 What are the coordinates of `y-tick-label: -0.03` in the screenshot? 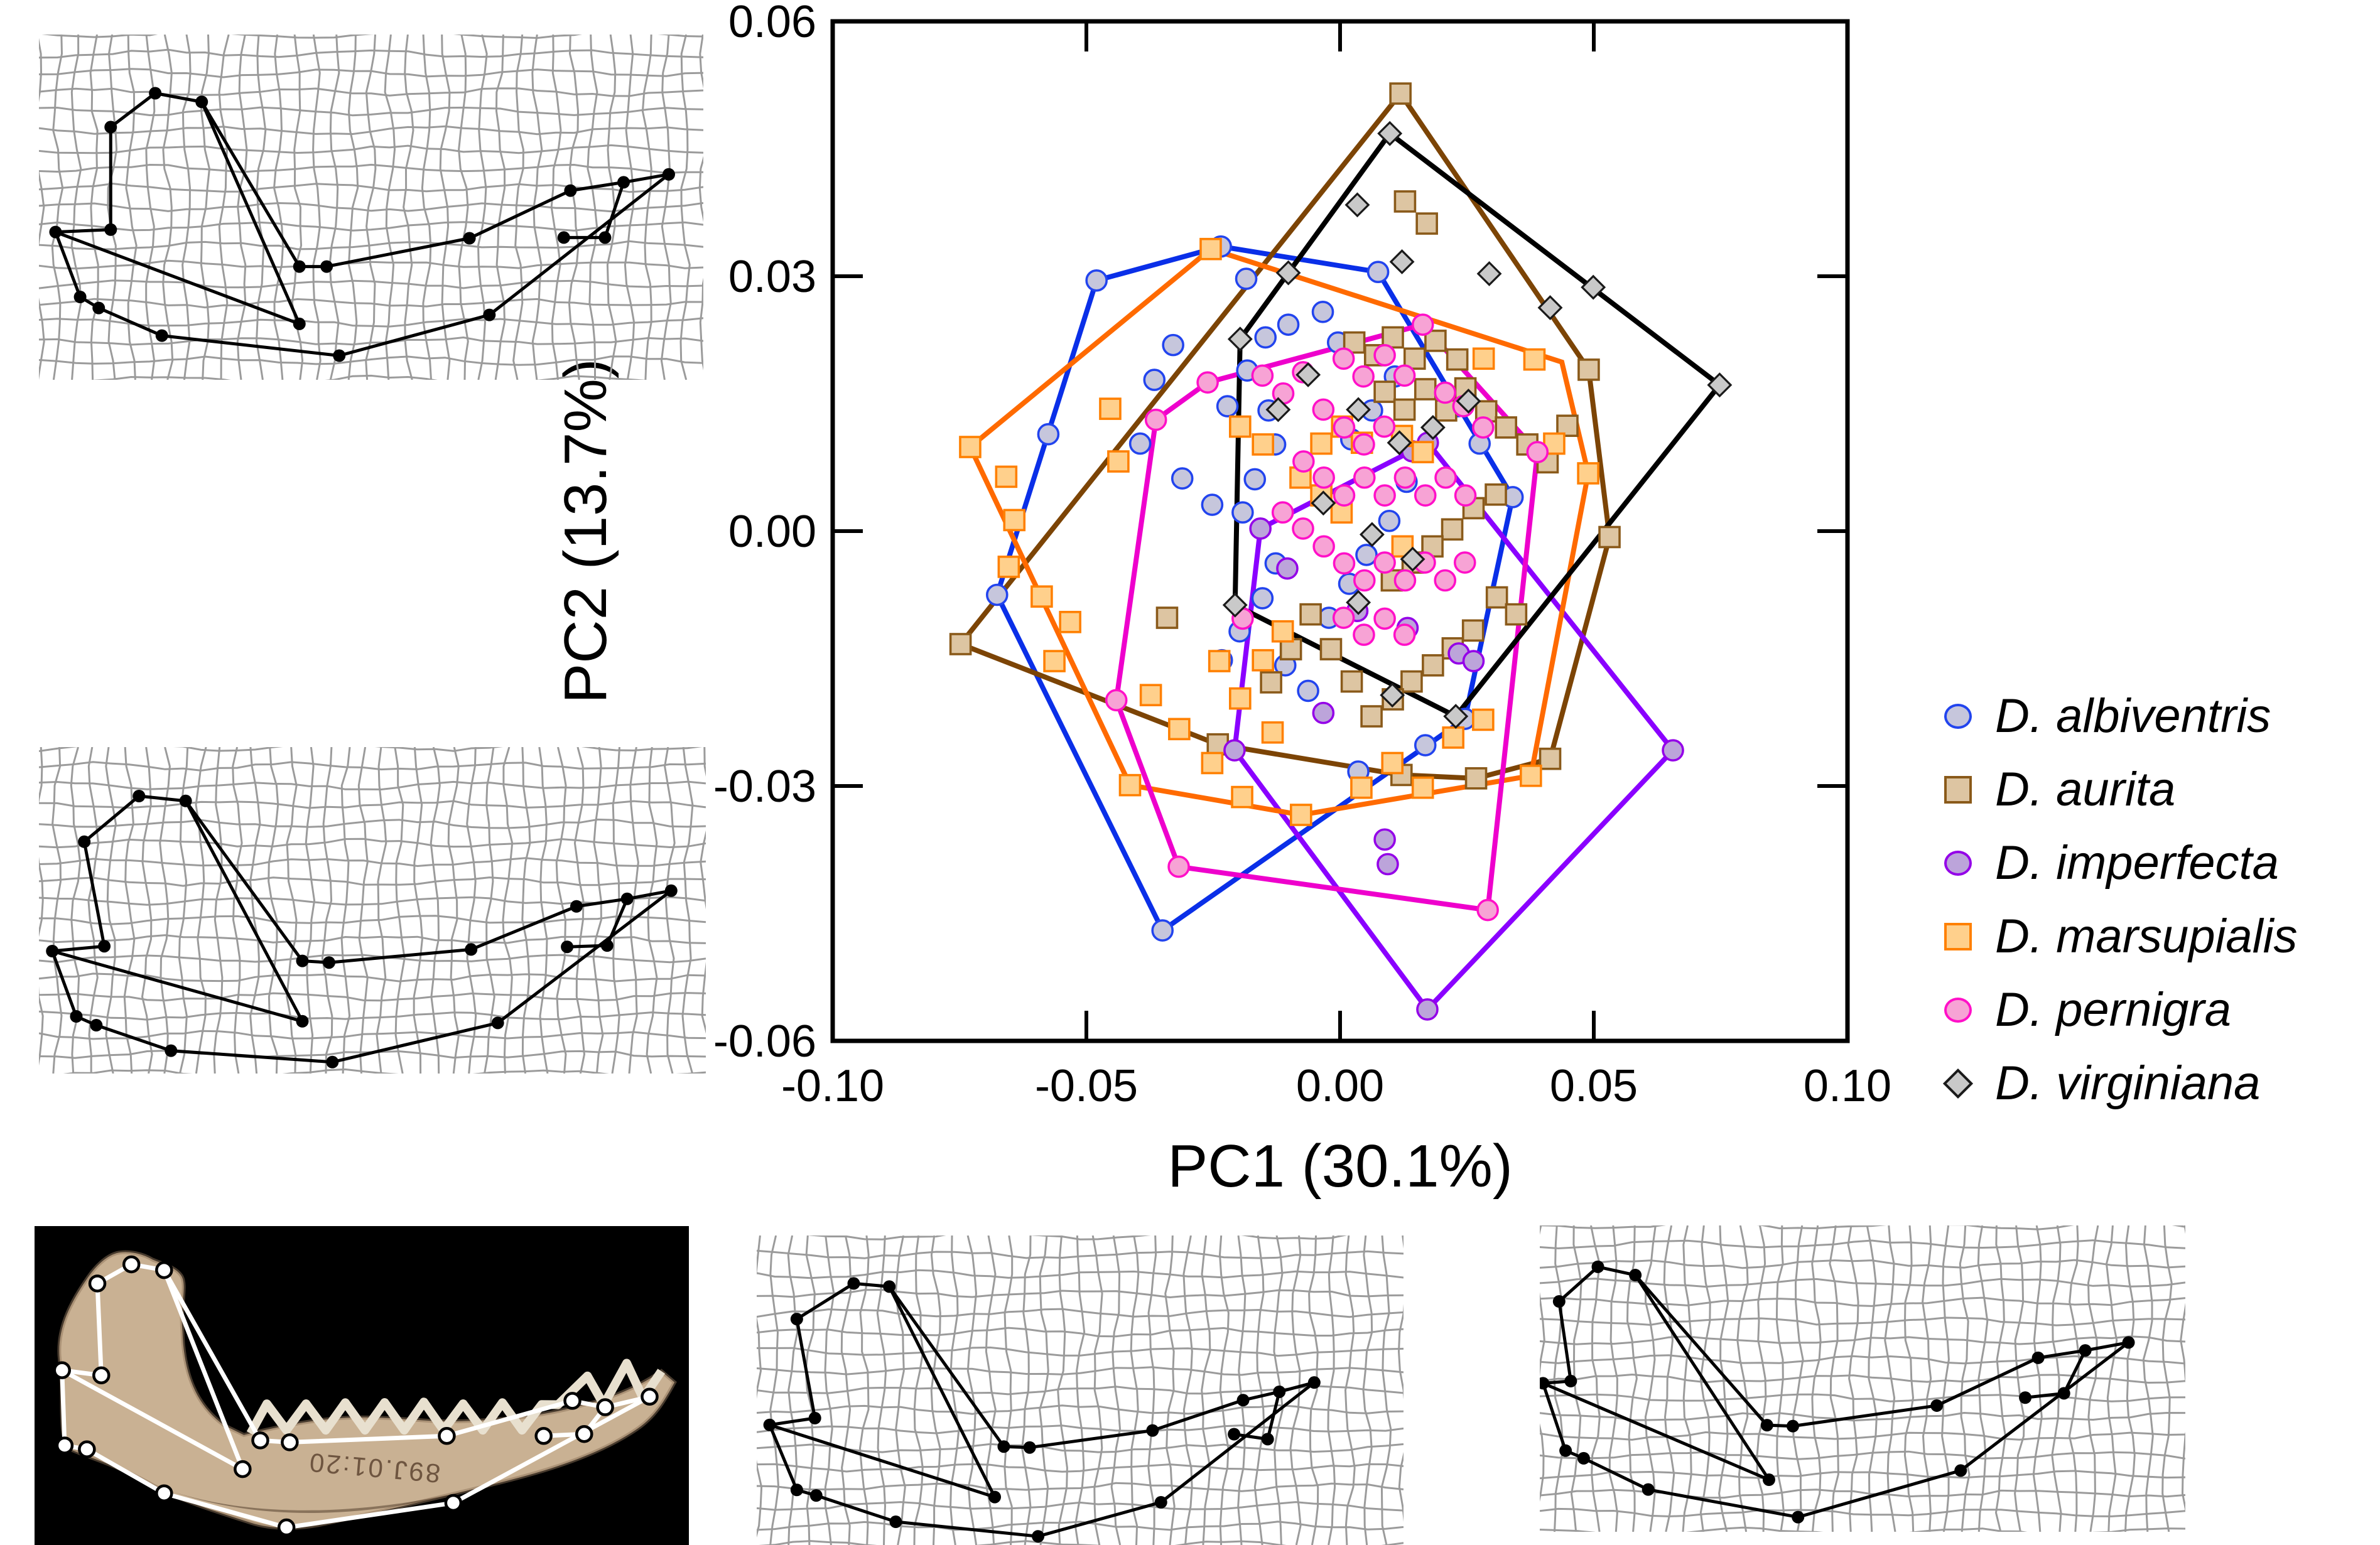 It's located at (764, 787).